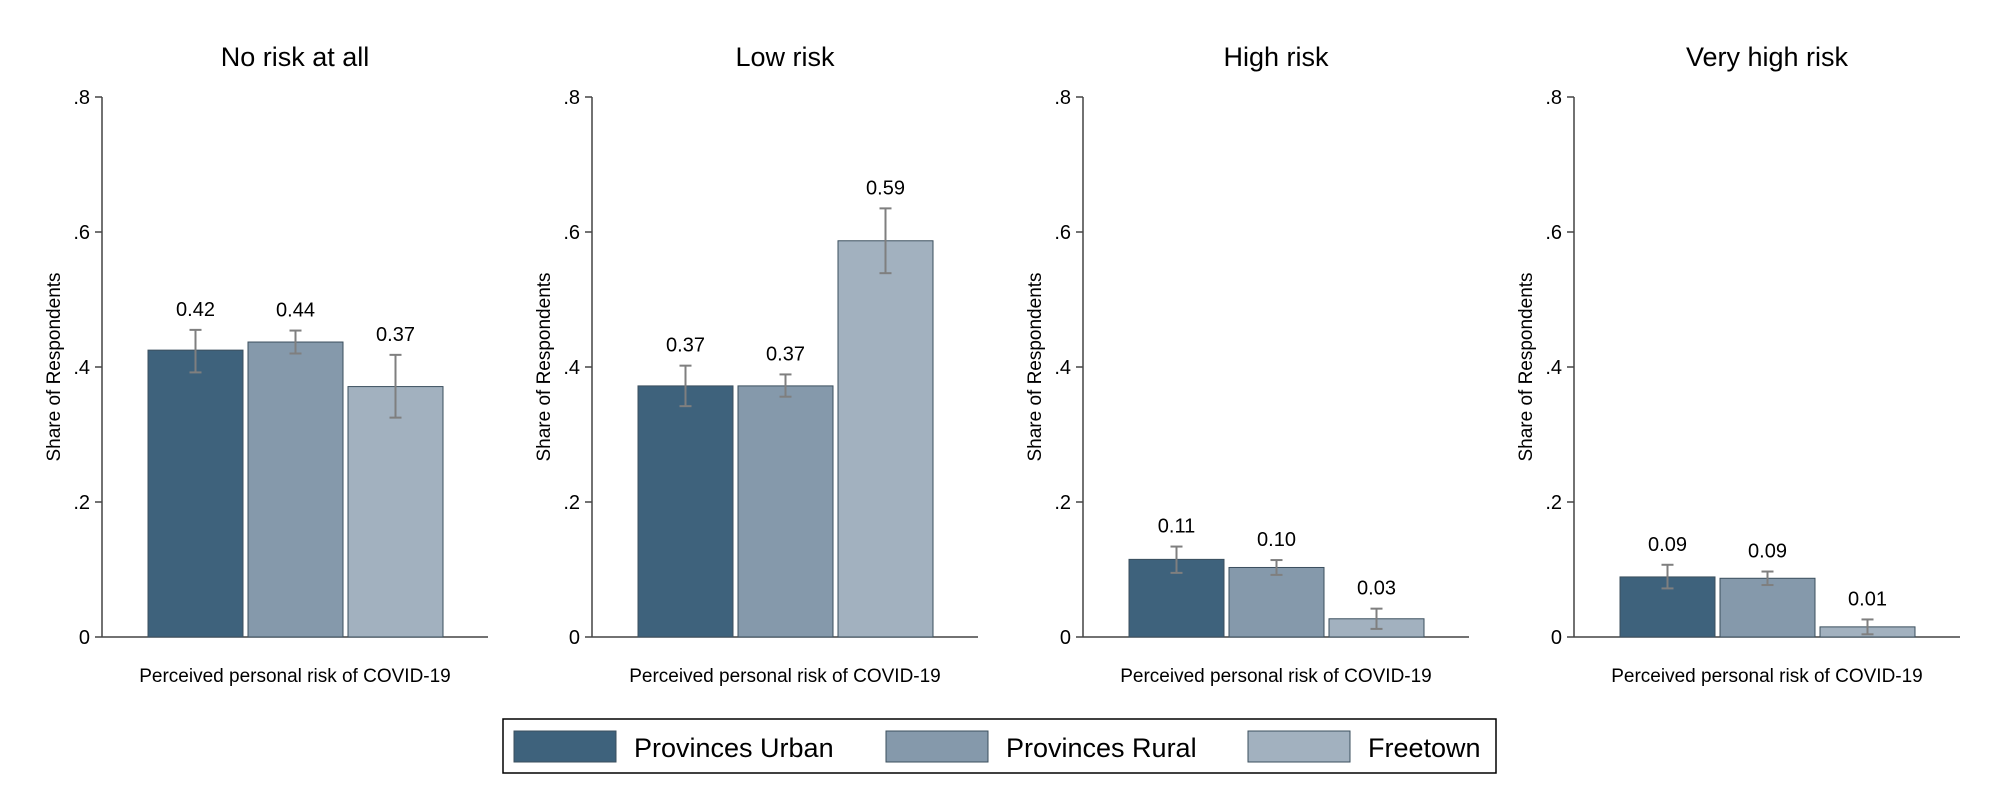 Image resolution: width=2000 pixels, height=800 pixels. Describe the element at coordinates (1424, 748) in the screenshot. I see `legend-label: Freetown` at that location.